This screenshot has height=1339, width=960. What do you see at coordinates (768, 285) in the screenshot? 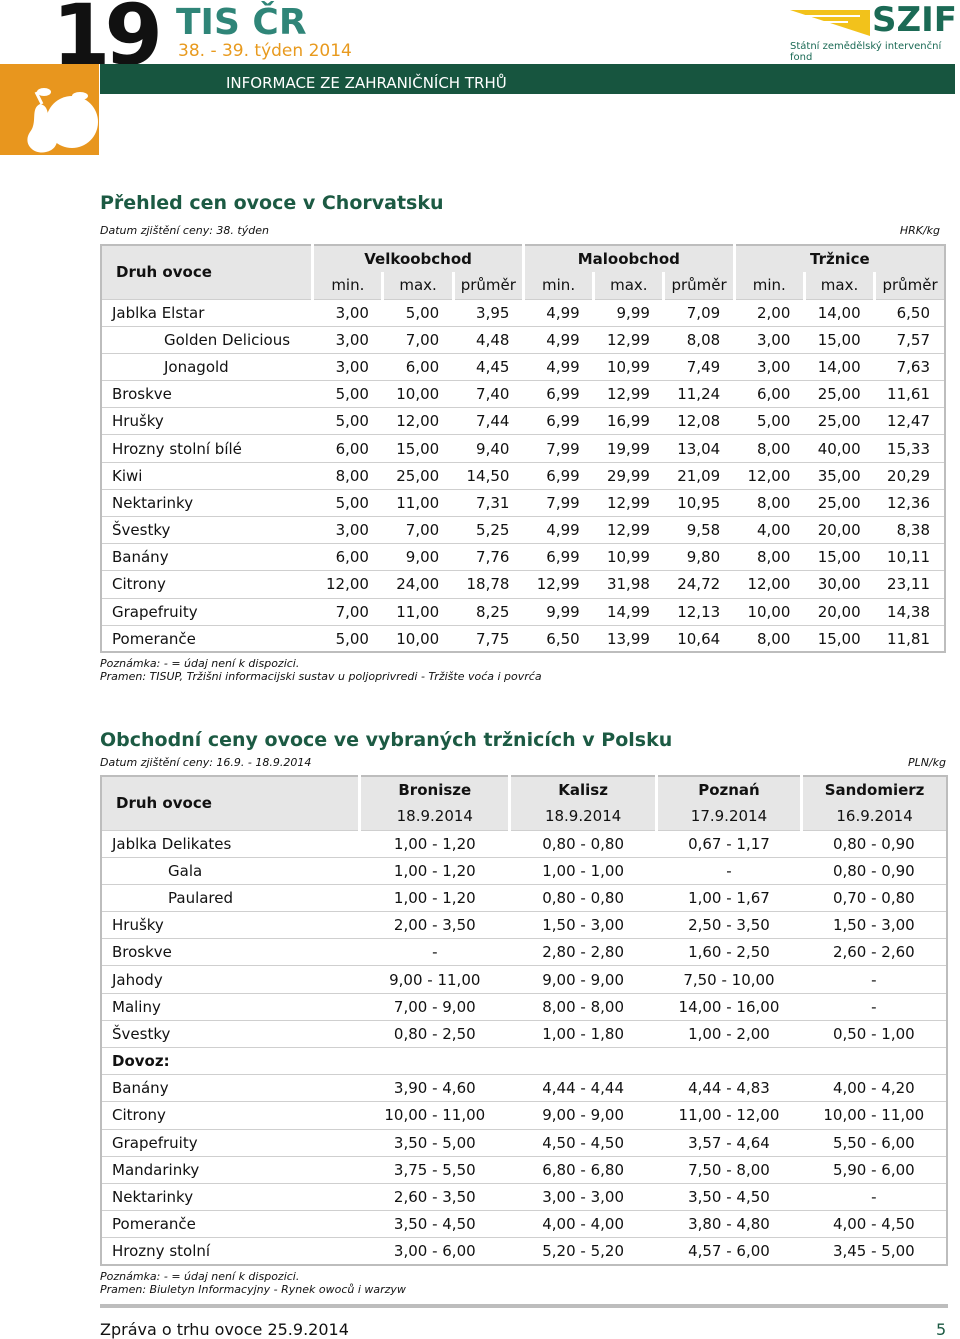
I see `sub-header: min.` at bounding box center [768, 285].